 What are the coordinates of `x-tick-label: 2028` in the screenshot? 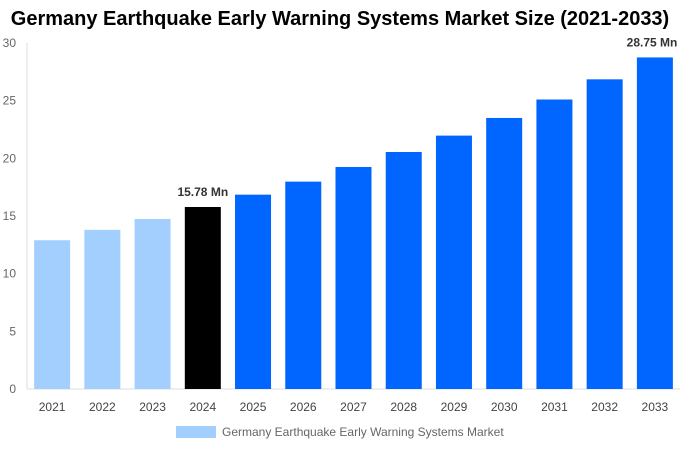 It's located at (403, 407).